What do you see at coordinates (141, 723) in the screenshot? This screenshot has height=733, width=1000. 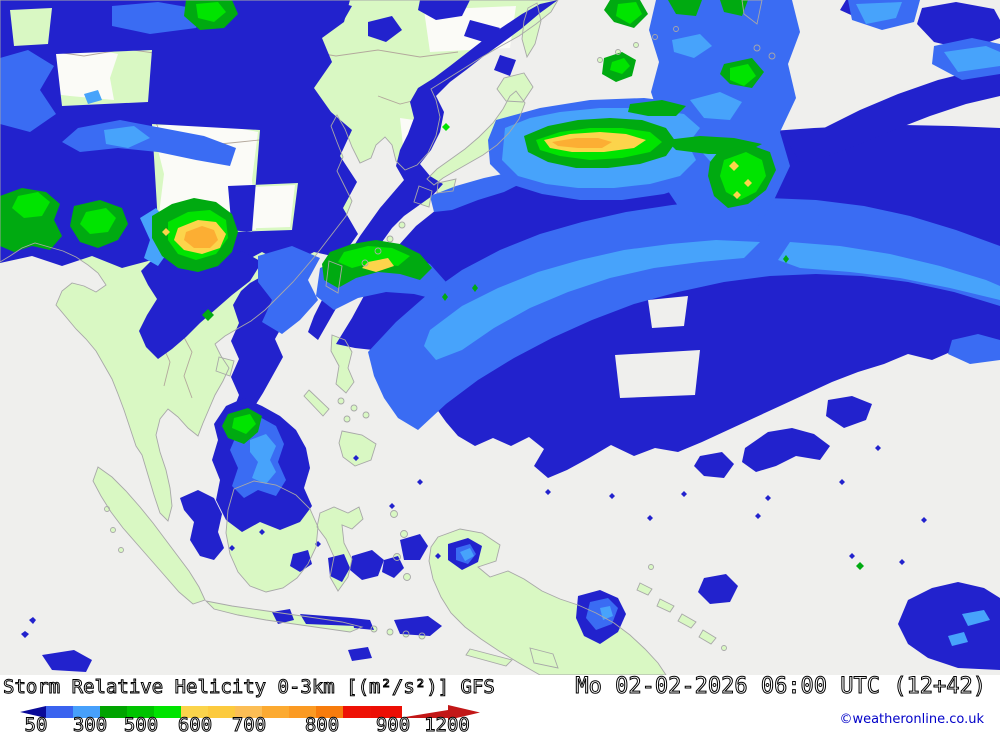 I see `colorbar-tick-500: 500` at bounding box center [141, 723].